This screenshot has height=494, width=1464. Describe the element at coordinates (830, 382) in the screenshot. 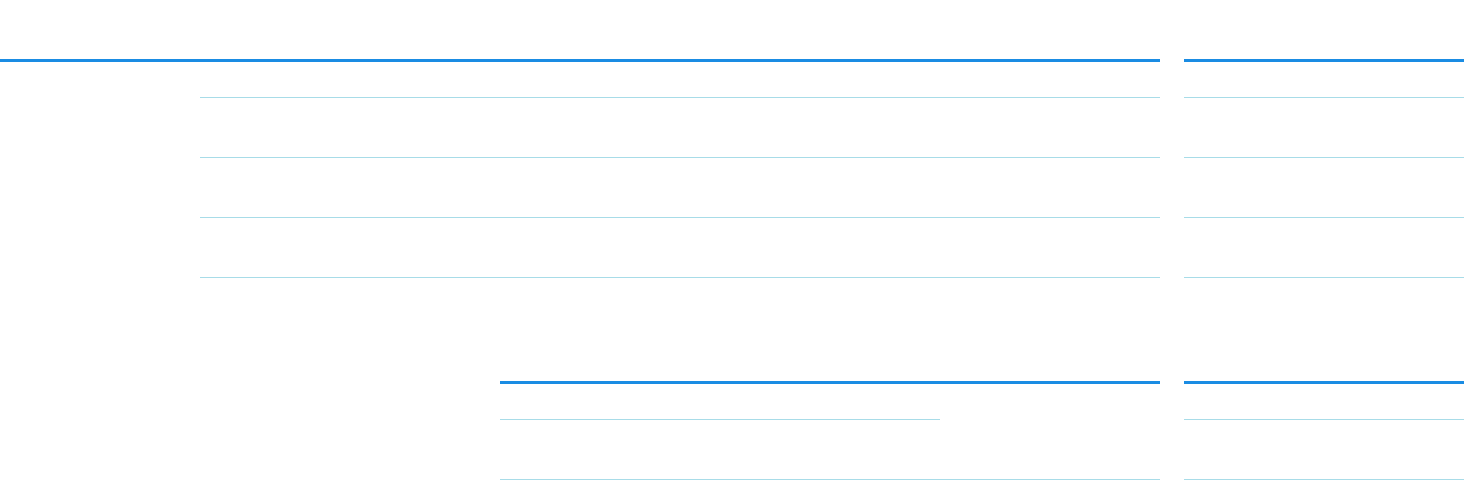

I see `lower-main-table-header-rule` at that location.